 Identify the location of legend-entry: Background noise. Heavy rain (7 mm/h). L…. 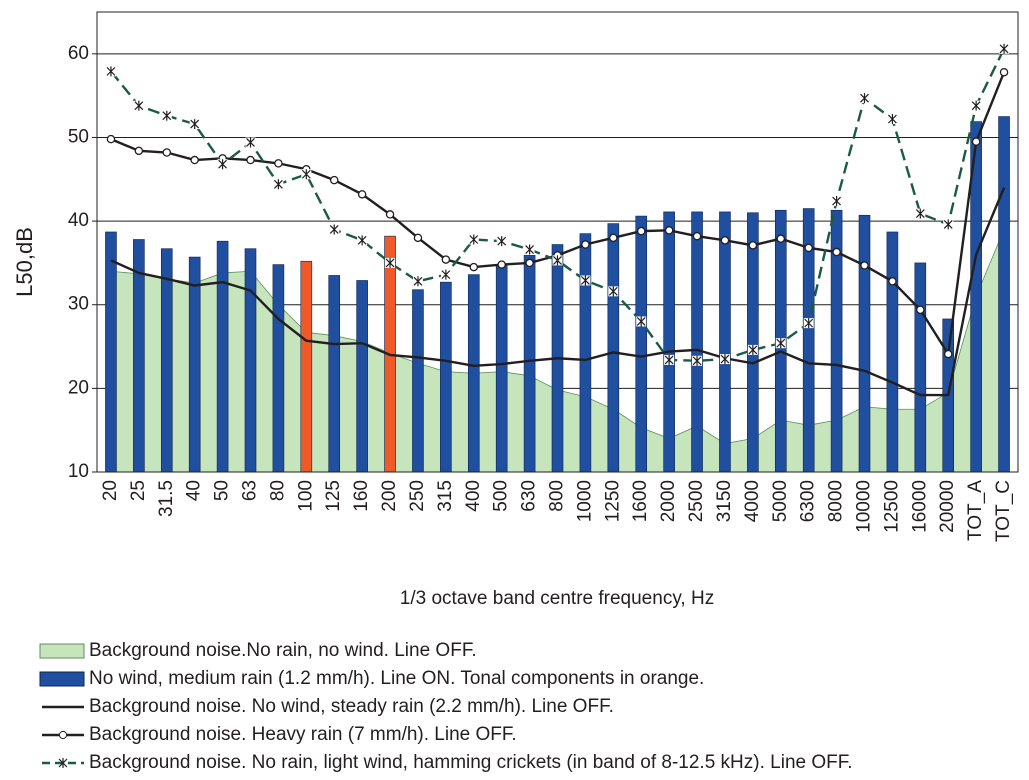
(279, 734).